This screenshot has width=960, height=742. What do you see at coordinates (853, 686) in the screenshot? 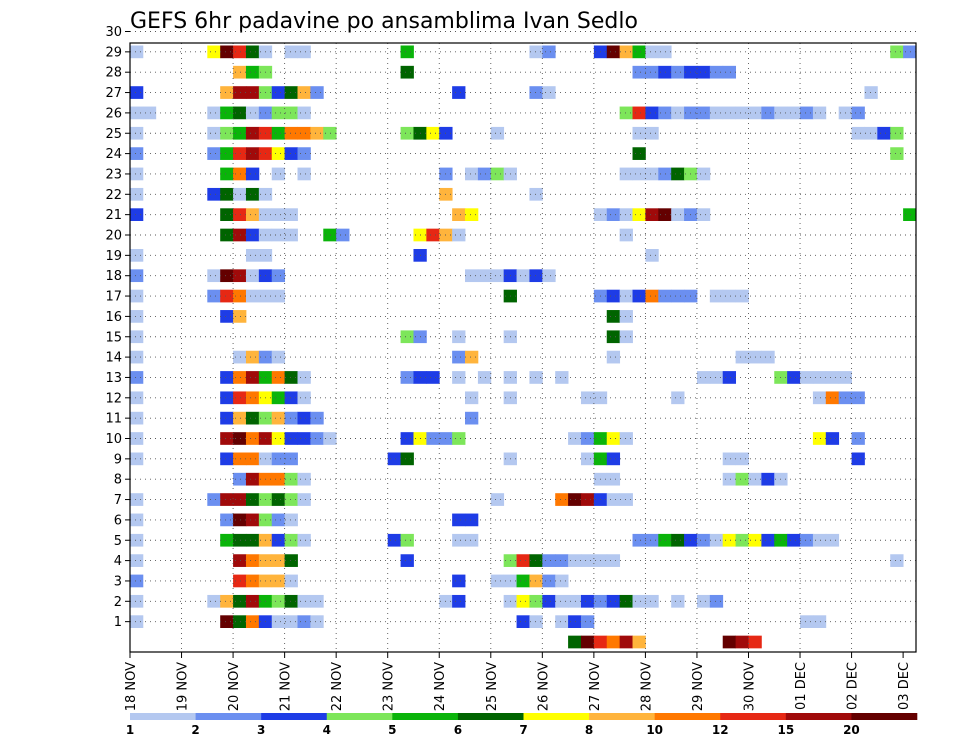
I see `x-tick-label: 02 DEC` at bounding box center [853, 686].